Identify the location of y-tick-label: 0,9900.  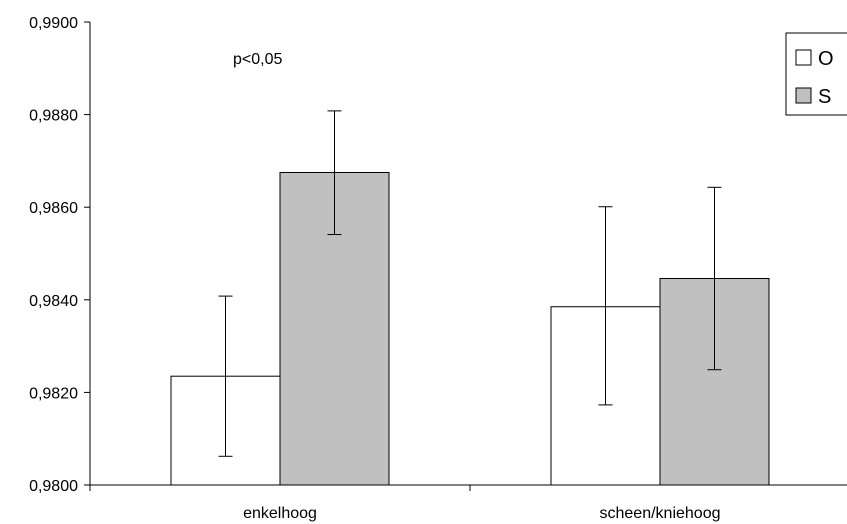
(53, 23).